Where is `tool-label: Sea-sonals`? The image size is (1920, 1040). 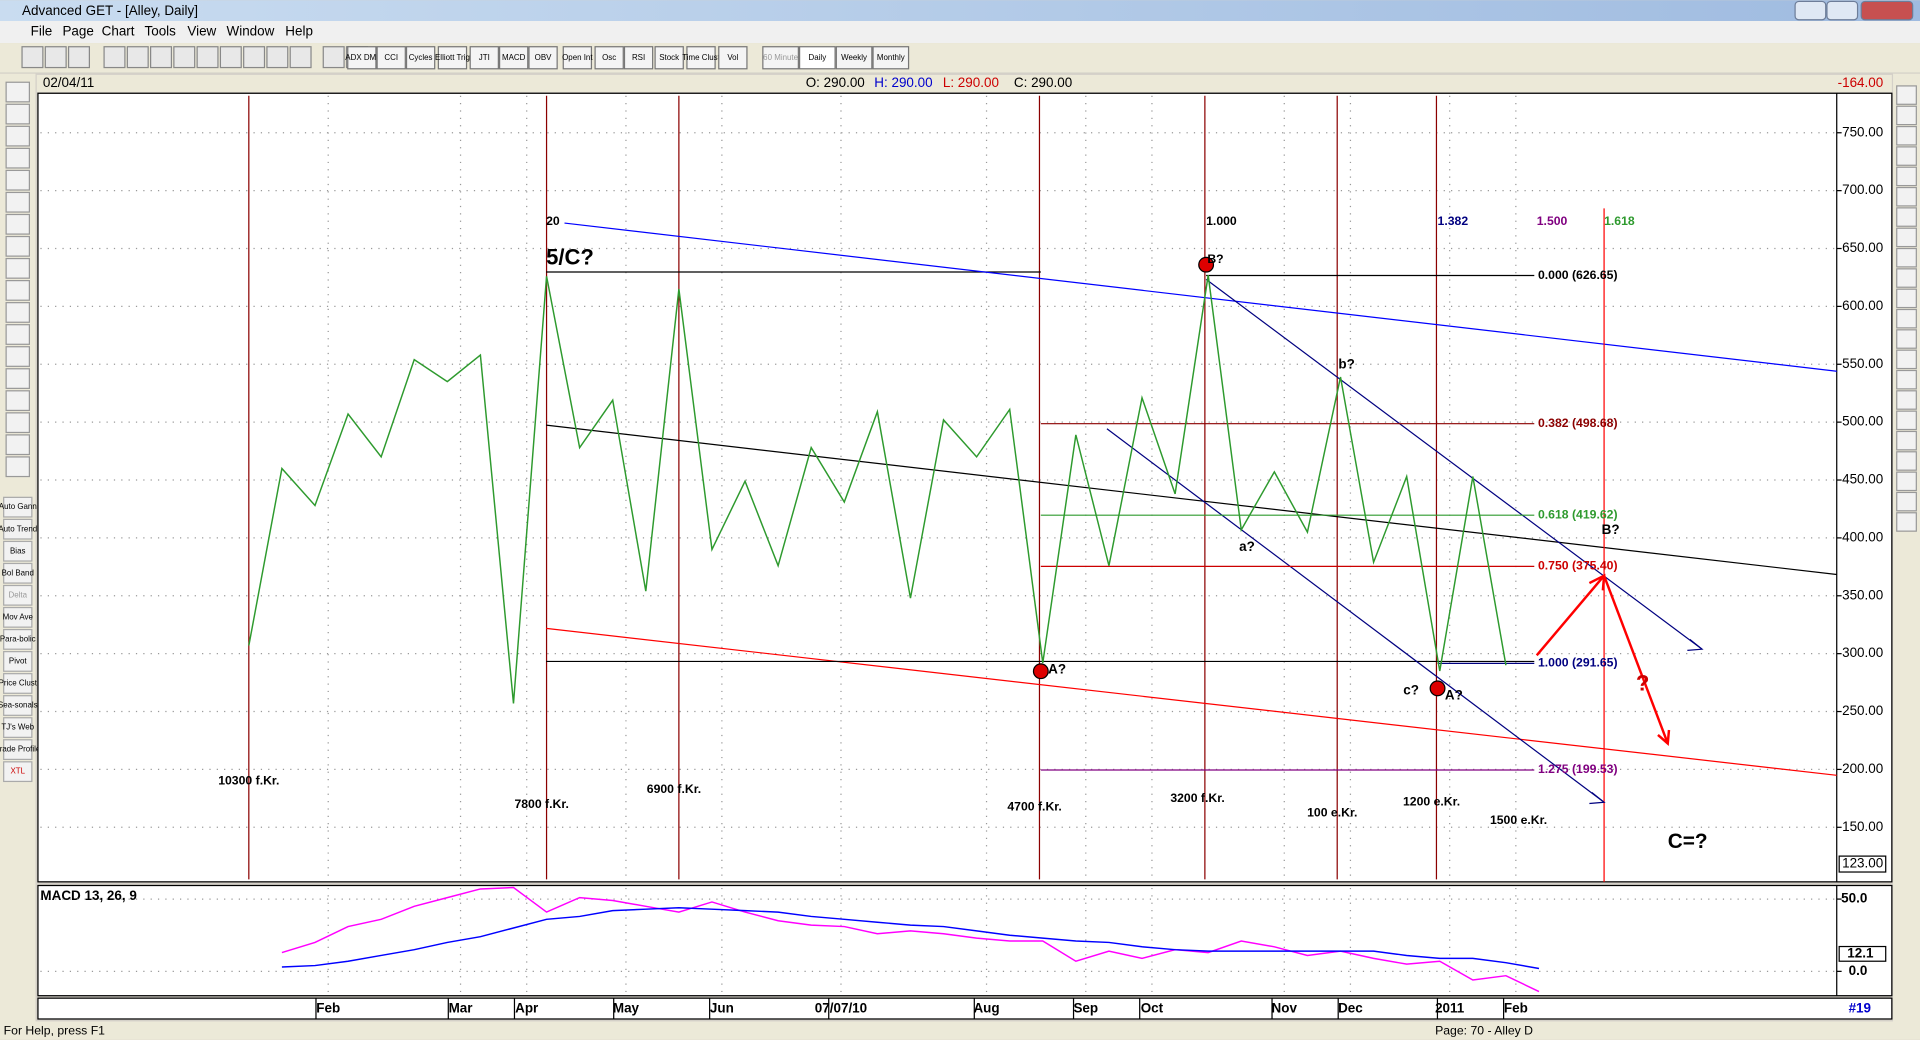 tool-label: Sea-sonals is located at coordinates (19, 705).